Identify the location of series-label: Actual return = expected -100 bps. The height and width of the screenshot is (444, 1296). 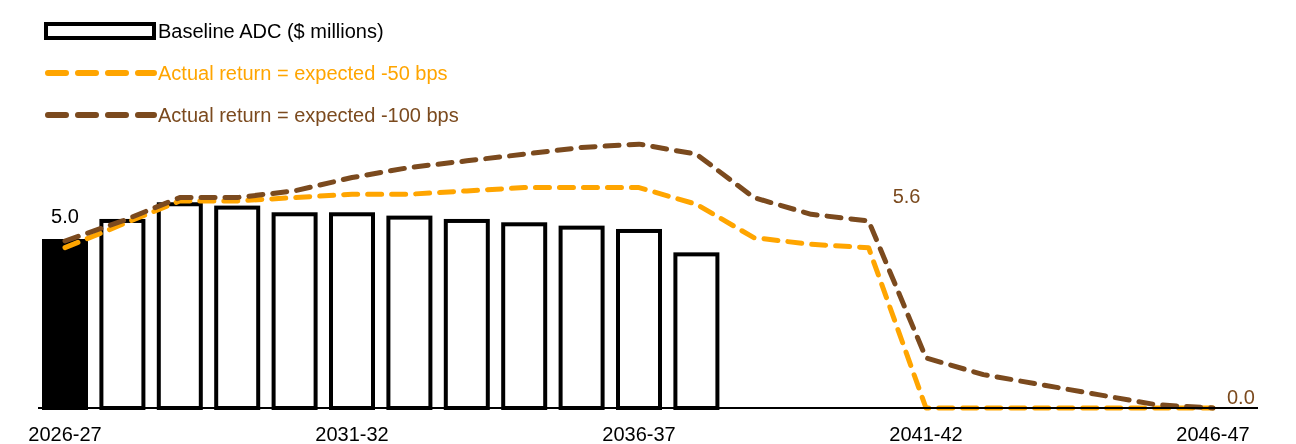
(308, 115).